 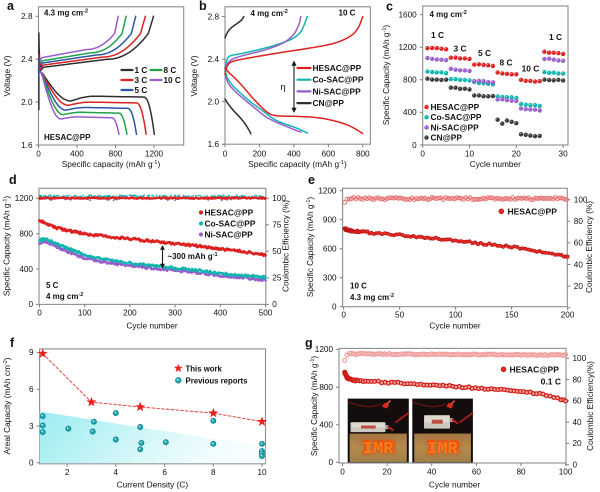 What do you see at coordinates (282, 87) in the screenshot?
I see `svg-text: η` at bounding box center [282, 87].